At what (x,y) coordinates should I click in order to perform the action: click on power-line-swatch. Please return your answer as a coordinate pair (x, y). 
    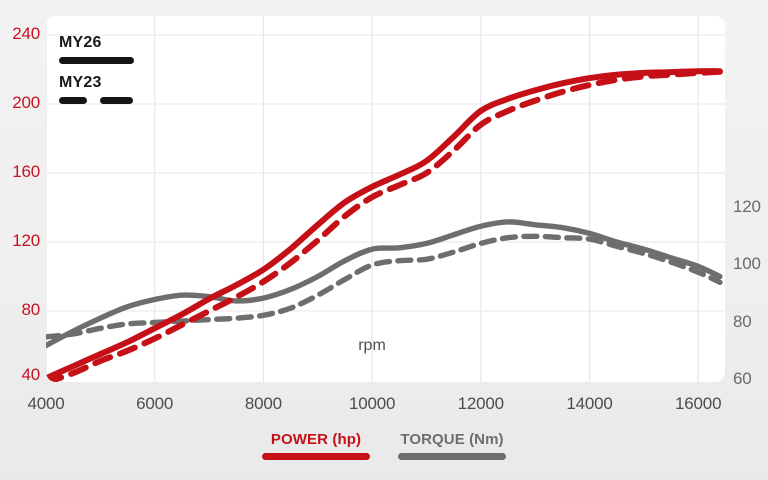
    Looking at the image, I should click on (316, 456).